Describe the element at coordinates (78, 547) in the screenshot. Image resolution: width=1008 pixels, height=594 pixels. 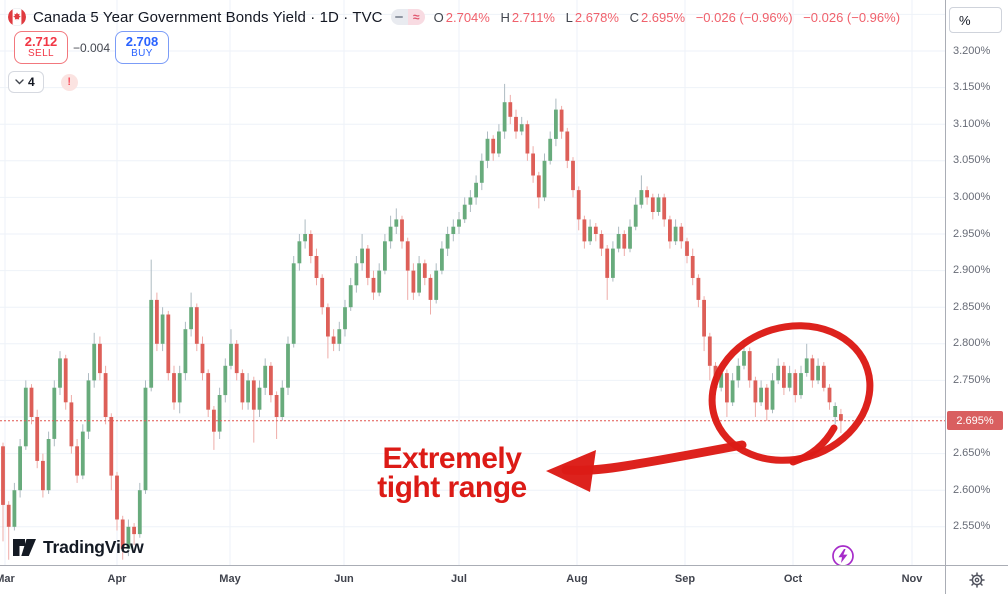
I see `tradingview-logo: TradingView` at that location.